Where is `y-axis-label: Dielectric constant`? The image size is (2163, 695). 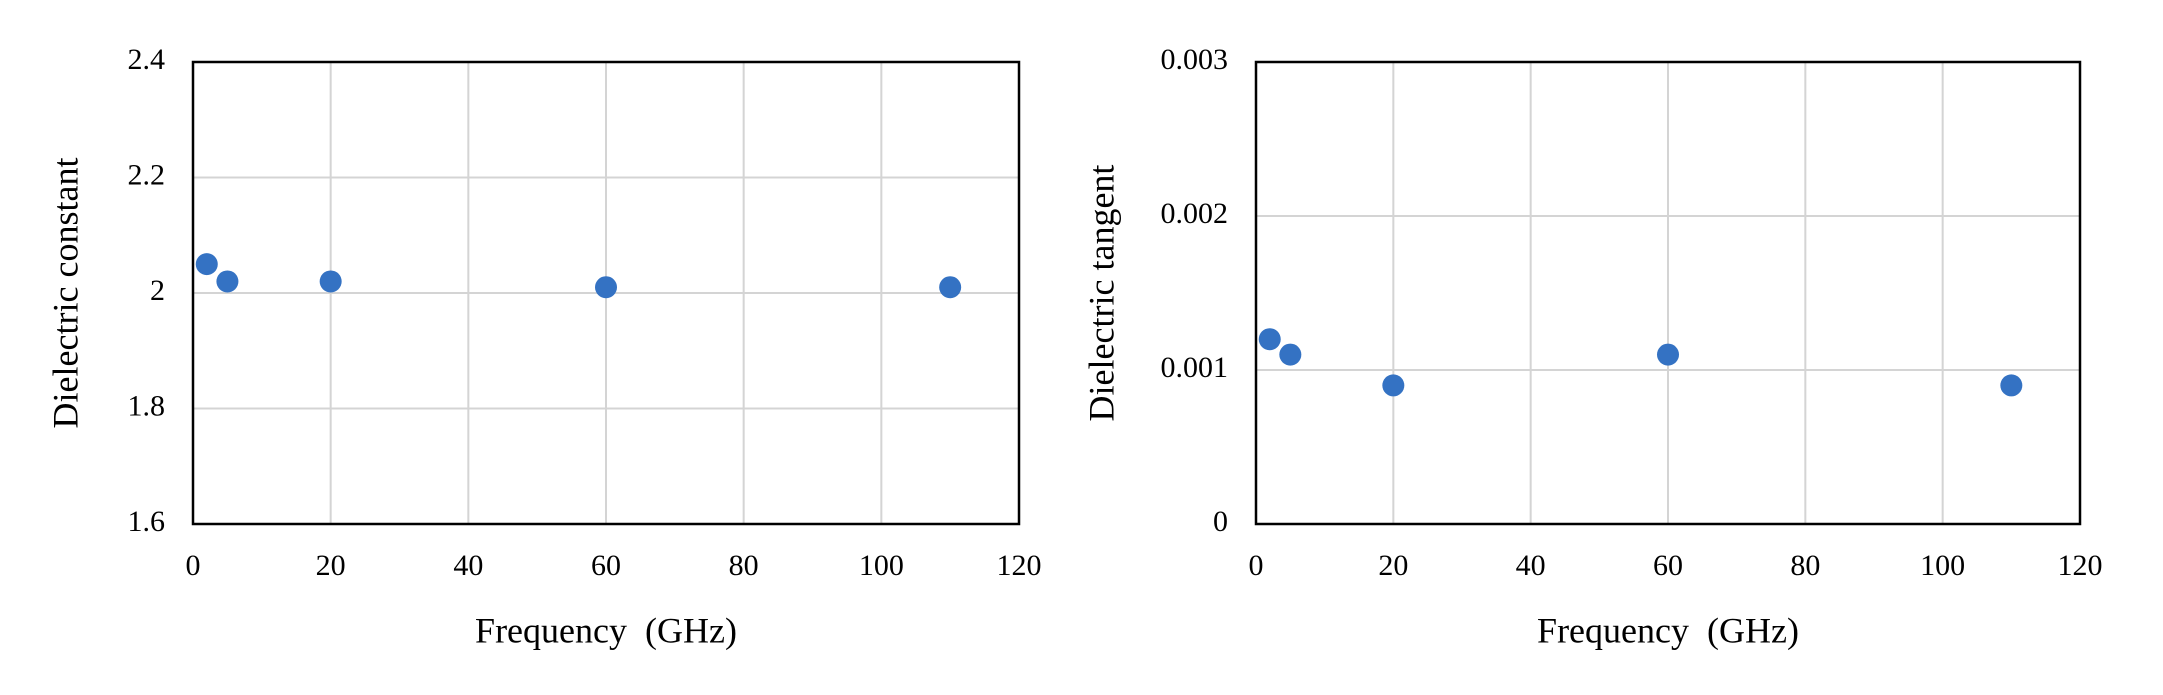
y-axis-label: Dielectric constant is located at coordinates (65, 293).